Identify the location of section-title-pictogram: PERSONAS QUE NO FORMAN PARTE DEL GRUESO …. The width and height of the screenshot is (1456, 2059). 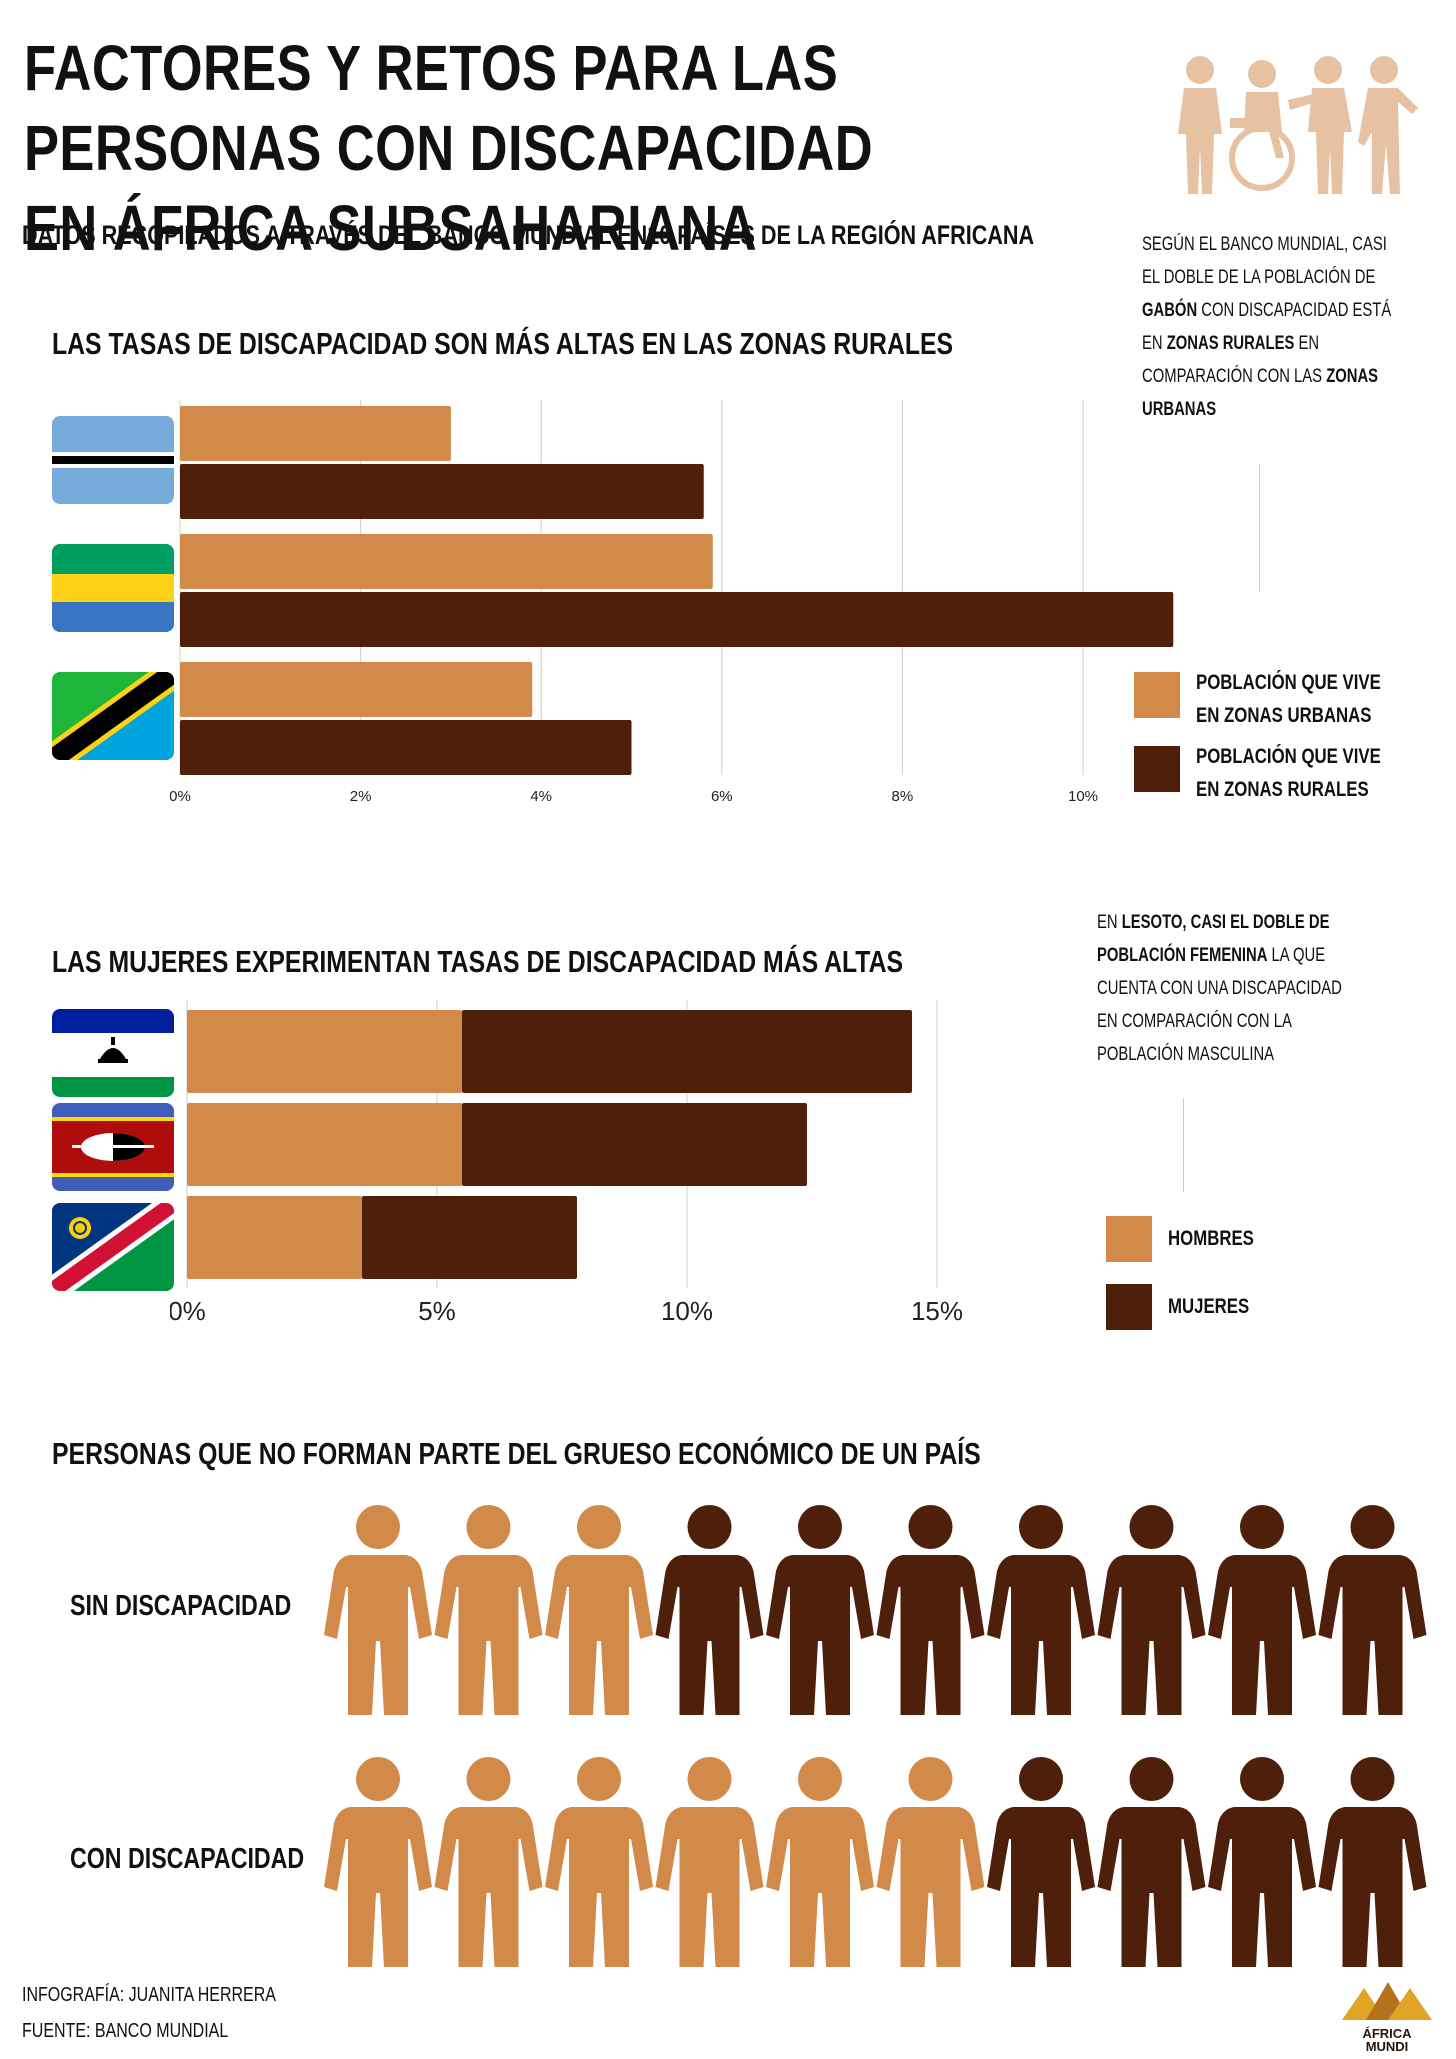
(516, 1453).